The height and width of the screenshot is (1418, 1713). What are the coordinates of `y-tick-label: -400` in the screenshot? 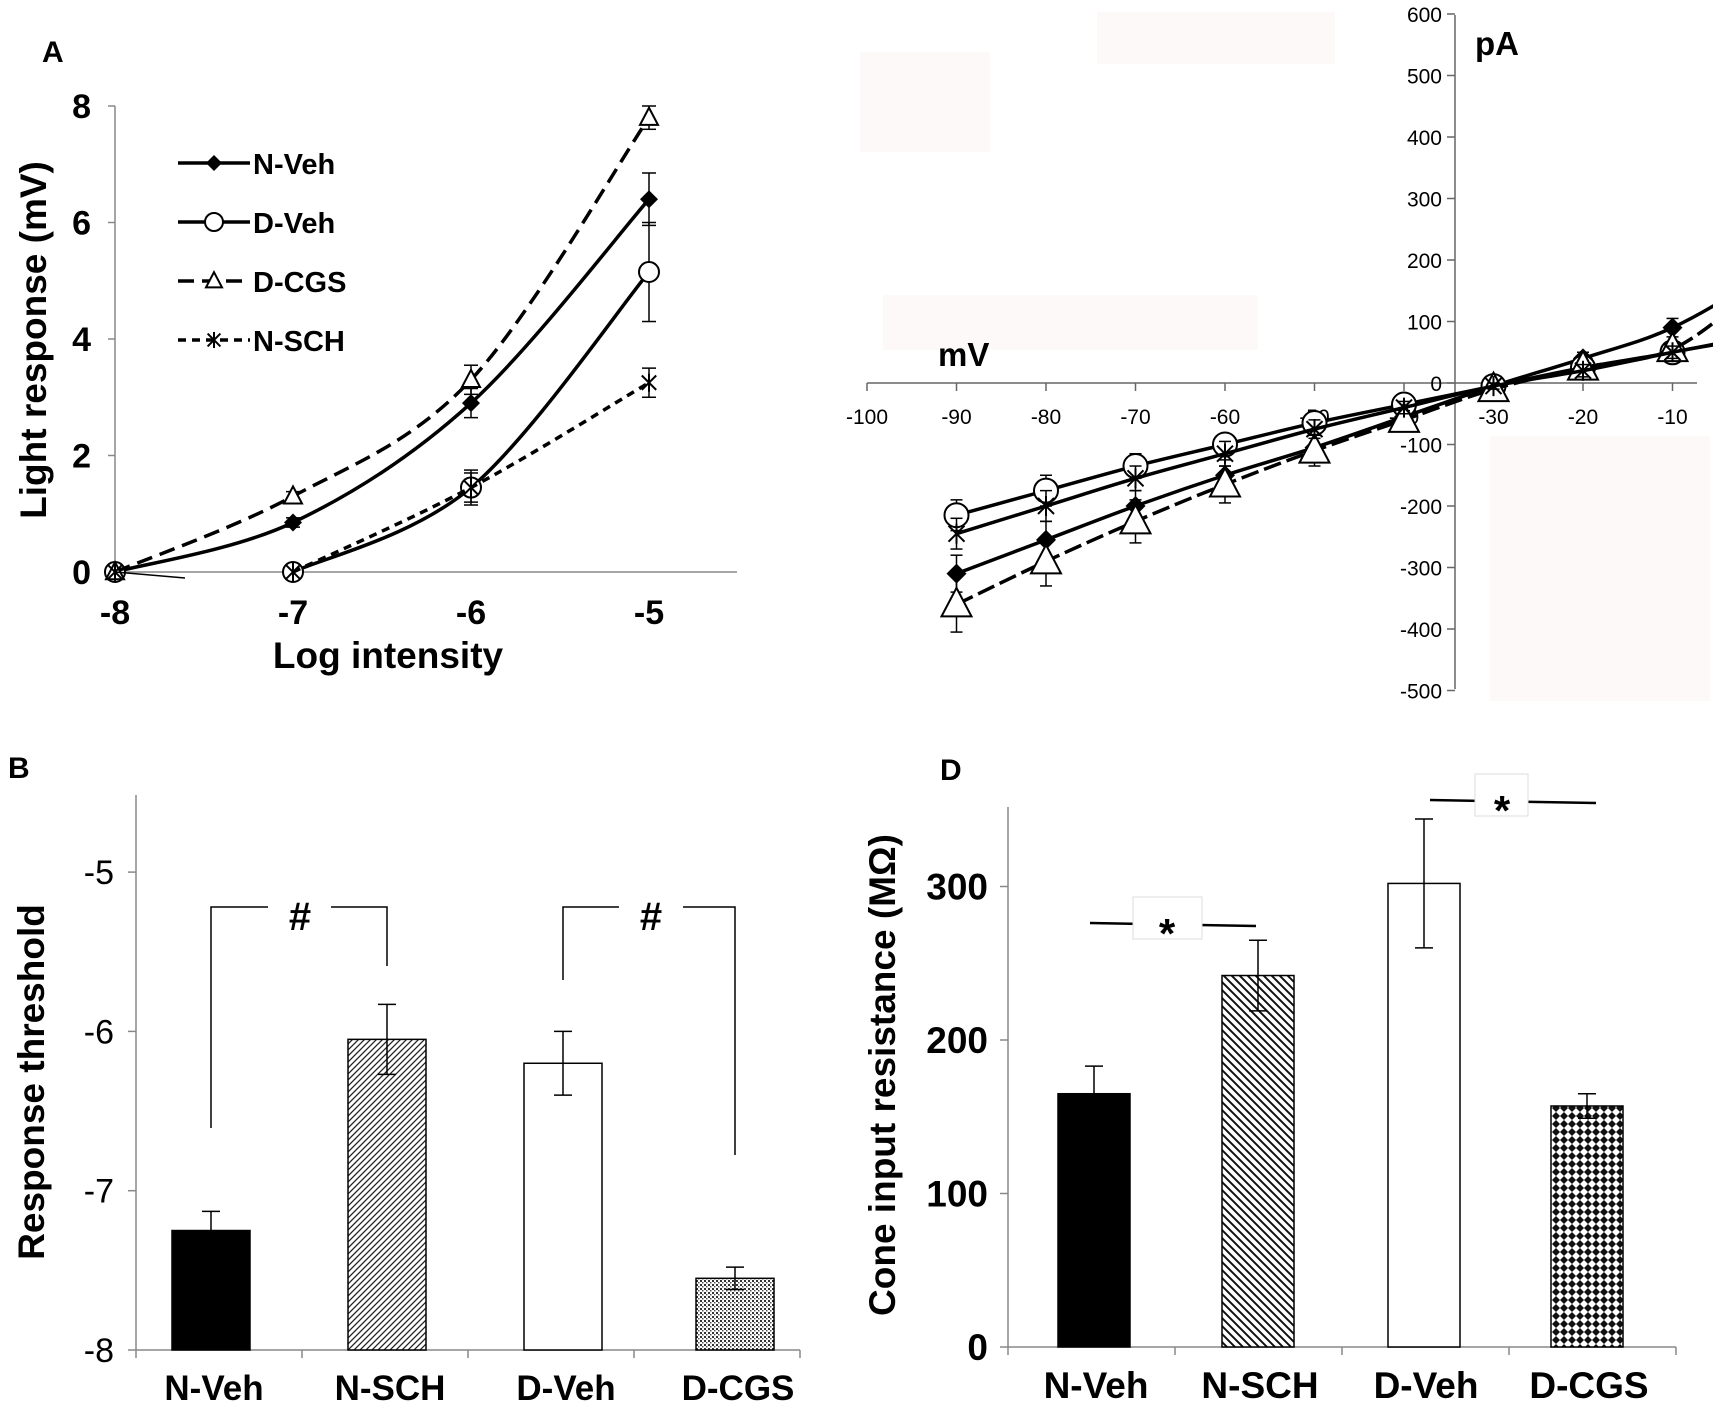 It's located at (1421, 630).